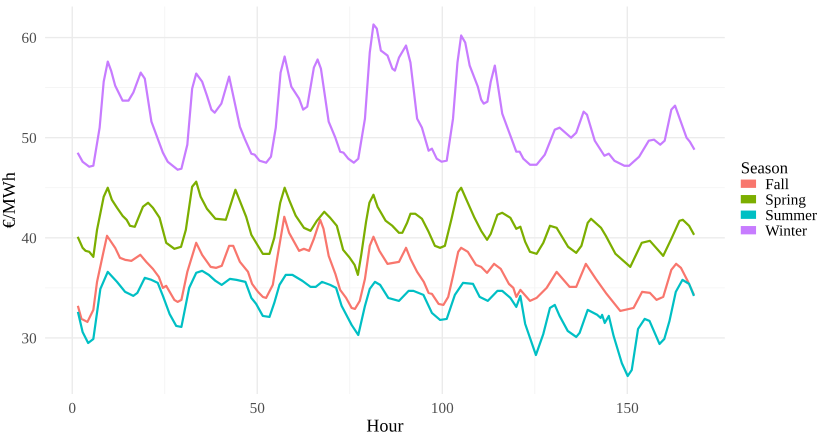  What do you see at coordinates (786, 230) in the screenshot?
I see `legend-label: Winter` at bounding box center [786, 230].